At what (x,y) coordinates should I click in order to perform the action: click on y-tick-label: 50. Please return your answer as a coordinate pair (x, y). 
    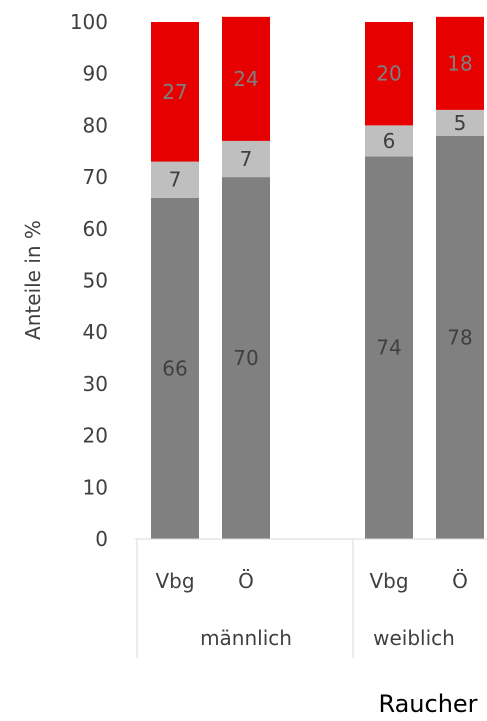
    Looking at the image, I should click on (95, 281).